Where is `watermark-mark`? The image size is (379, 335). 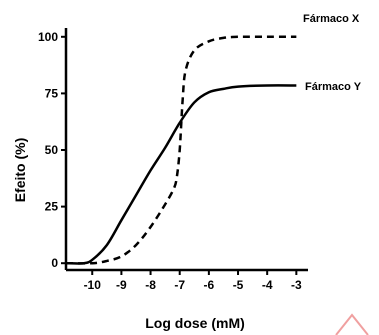 watermark-mark is located at coordinates (352, 324).